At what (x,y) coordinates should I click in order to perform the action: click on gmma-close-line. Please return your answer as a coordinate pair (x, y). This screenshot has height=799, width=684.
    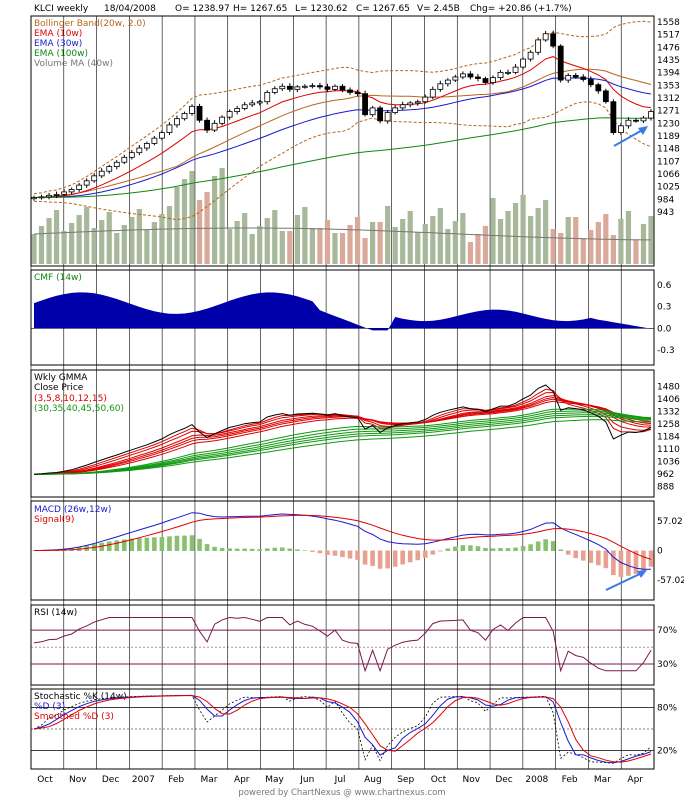
    Looking at the image, I should click on (342, 429).